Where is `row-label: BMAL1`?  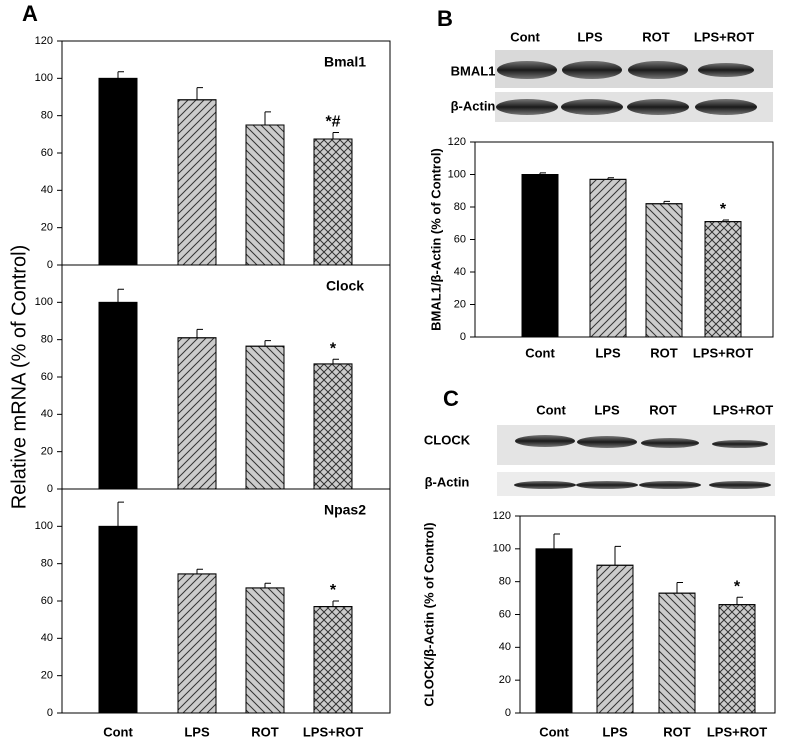 row-label: BMAL1 is located at coordinates (473, 70).